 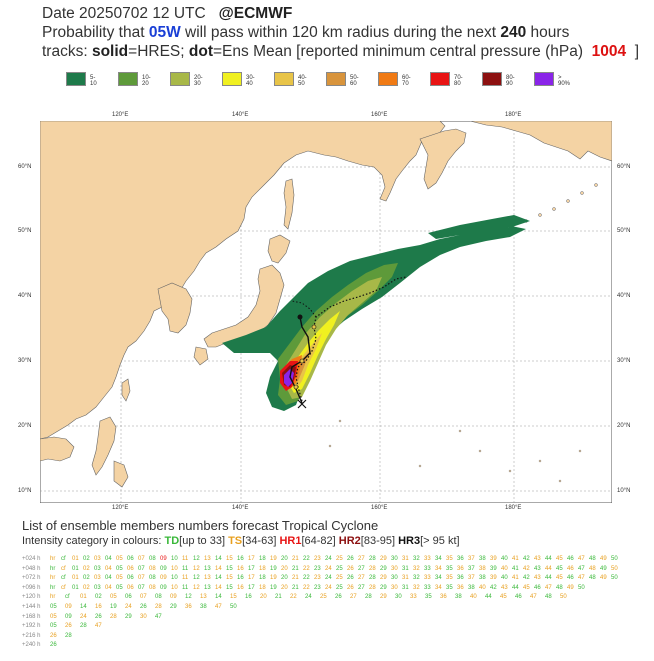 What do you see at coordinates (31, 559) in the screenshot?
I see `row-lead-time: +024 h` at bounding box center [31, 559].